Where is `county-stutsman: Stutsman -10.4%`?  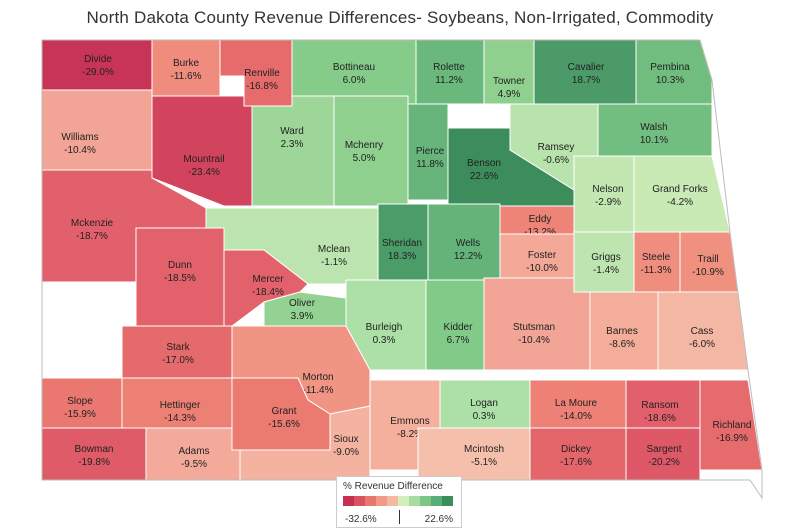
county-stutsman: Stutsman -10.4% is located at coordinates (537, 324).